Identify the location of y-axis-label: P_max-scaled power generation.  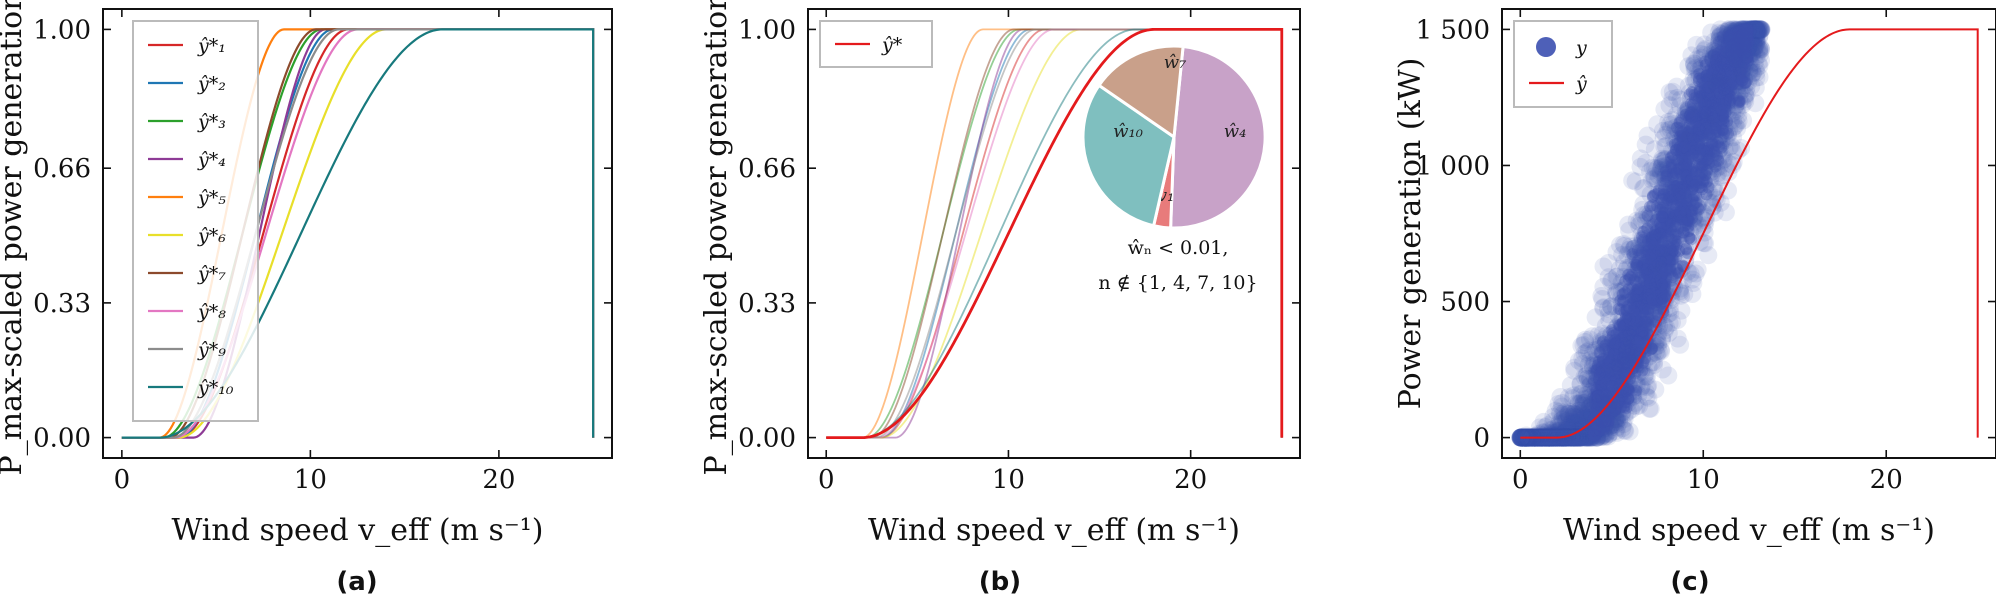
(14, 238).